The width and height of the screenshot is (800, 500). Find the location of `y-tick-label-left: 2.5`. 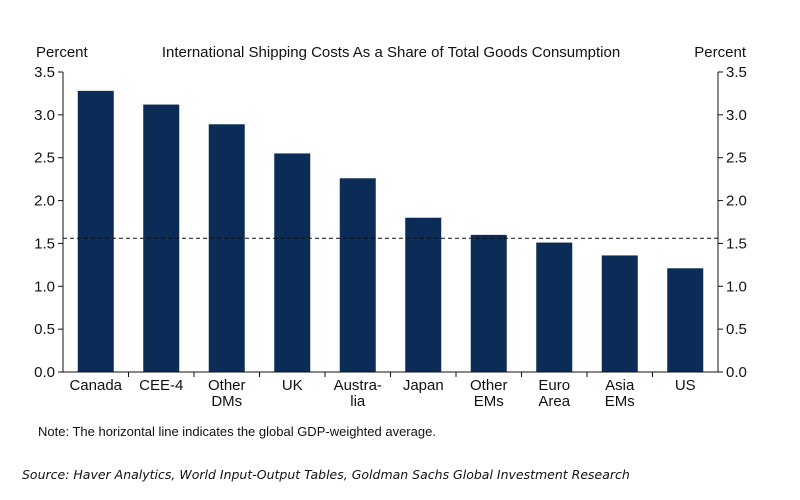

y-tick-label-left: 2.5 is located at coordinates (44, 158).